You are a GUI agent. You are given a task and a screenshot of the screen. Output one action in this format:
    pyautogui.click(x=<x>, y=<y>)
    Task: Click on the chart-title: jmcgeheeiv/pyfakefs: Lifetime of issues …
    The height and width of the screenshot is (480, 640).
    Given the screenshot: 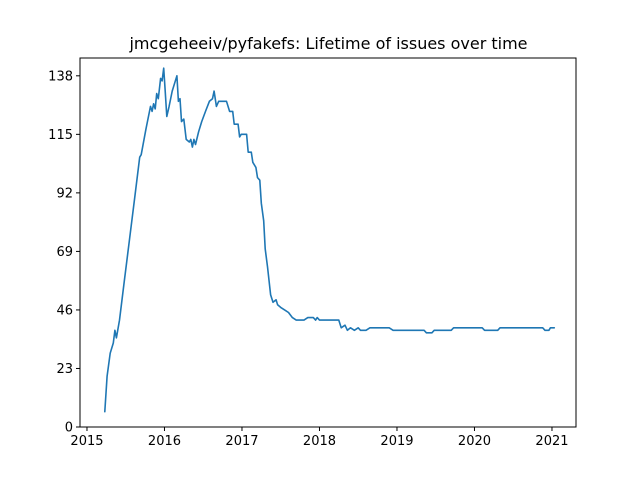 What is the action you would take?
    pyautogui.click(x=327, y=43)
    